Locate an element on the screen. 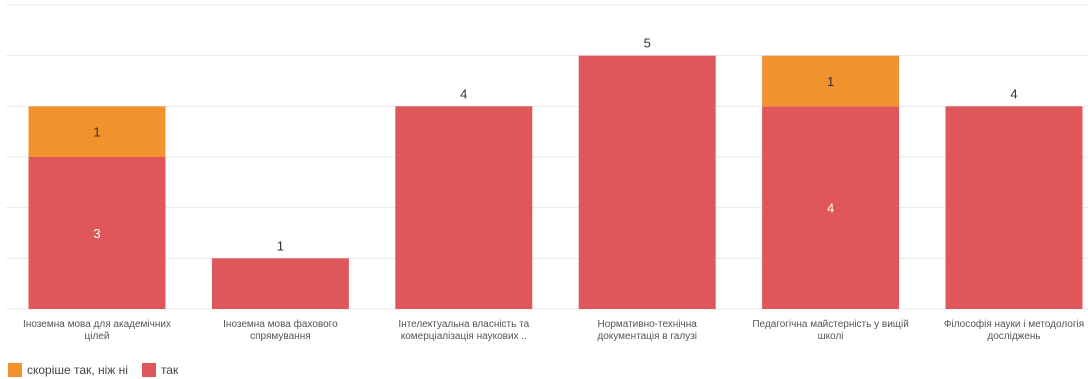 This screenshot has height=379, width=1088. data-label-yes: 4 is located at coordinates (830, 208).